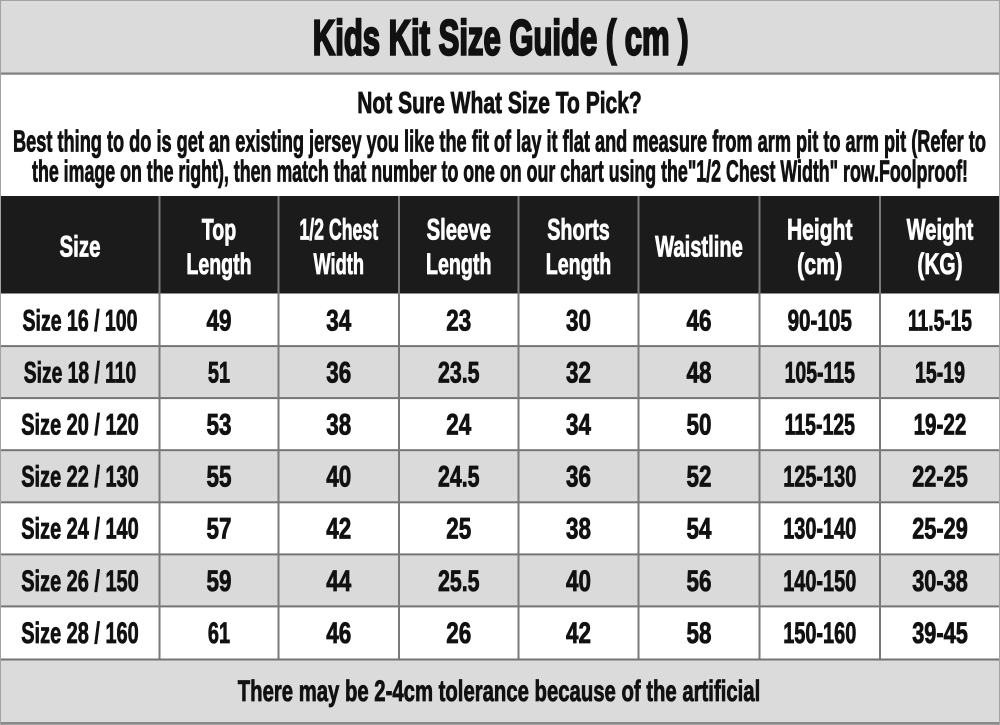  What do you see at coordinates (699, 246) in the screenshot?
I see `svg-text: Waistline` at bounding box center [699, 246].